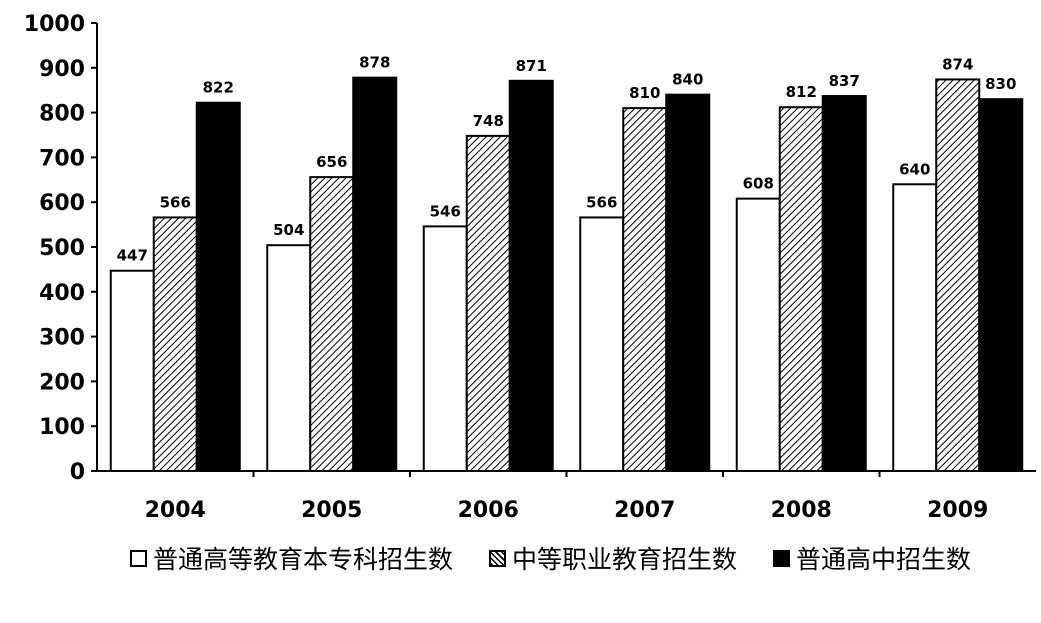  I want to click on bar-undergraduate-2008, so click(758, 334).